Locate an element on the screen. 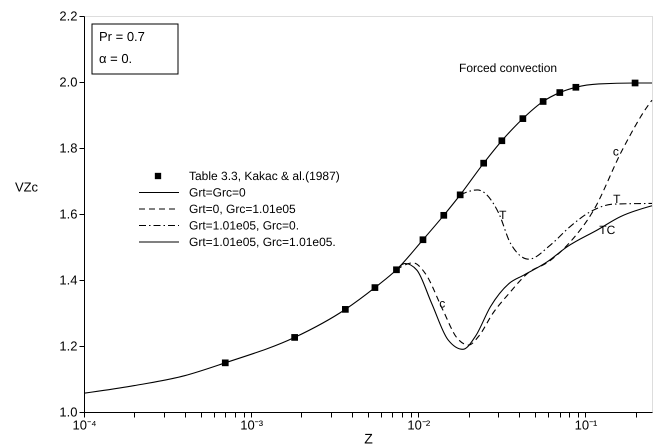 The height and width of the screenshot is (444, 655). y-tick-label: 1.0 is located at coordinates (68, 412).